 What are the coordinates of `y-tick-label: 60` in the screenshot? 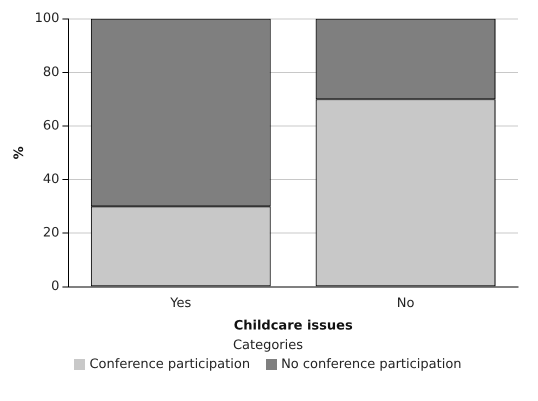 It's located at (51, 126).